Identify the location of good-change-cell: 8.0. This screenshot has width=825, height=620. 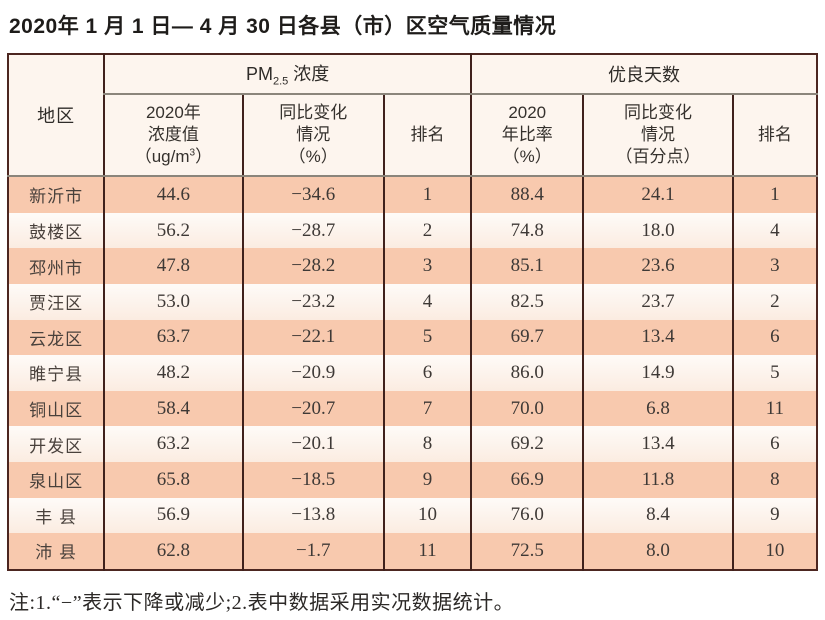
(657, 551).